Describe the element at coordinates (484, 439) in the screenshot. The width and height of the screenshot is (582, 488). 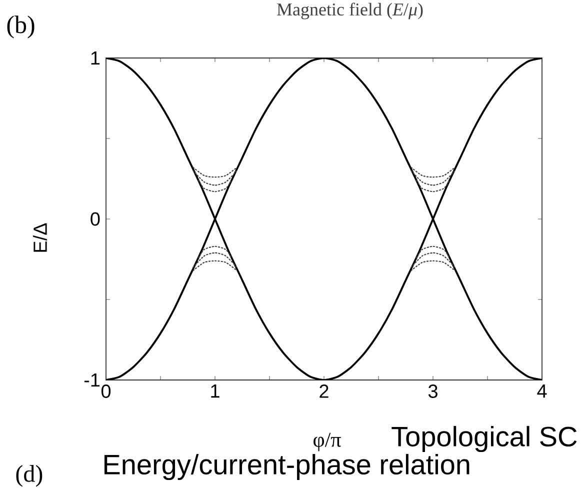
I see `text: Topological SC` at that location.